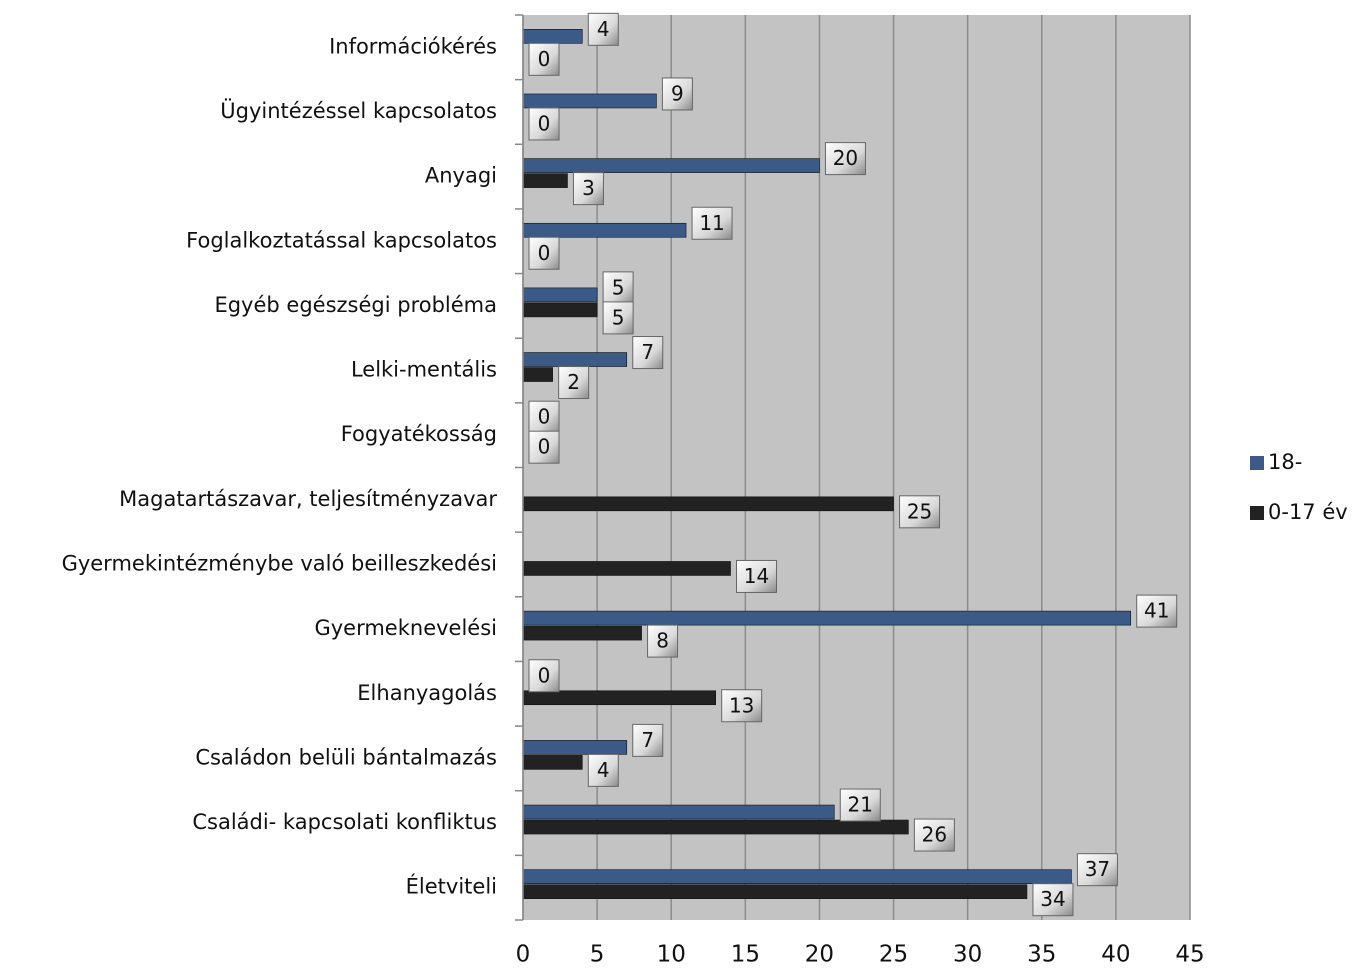 The height and width of the screenshot is (978, 1363). What do you see at coordinates (671, 955) in the screenshot?
I see `x-tick-label: 10` at bounding box center [671, 955].